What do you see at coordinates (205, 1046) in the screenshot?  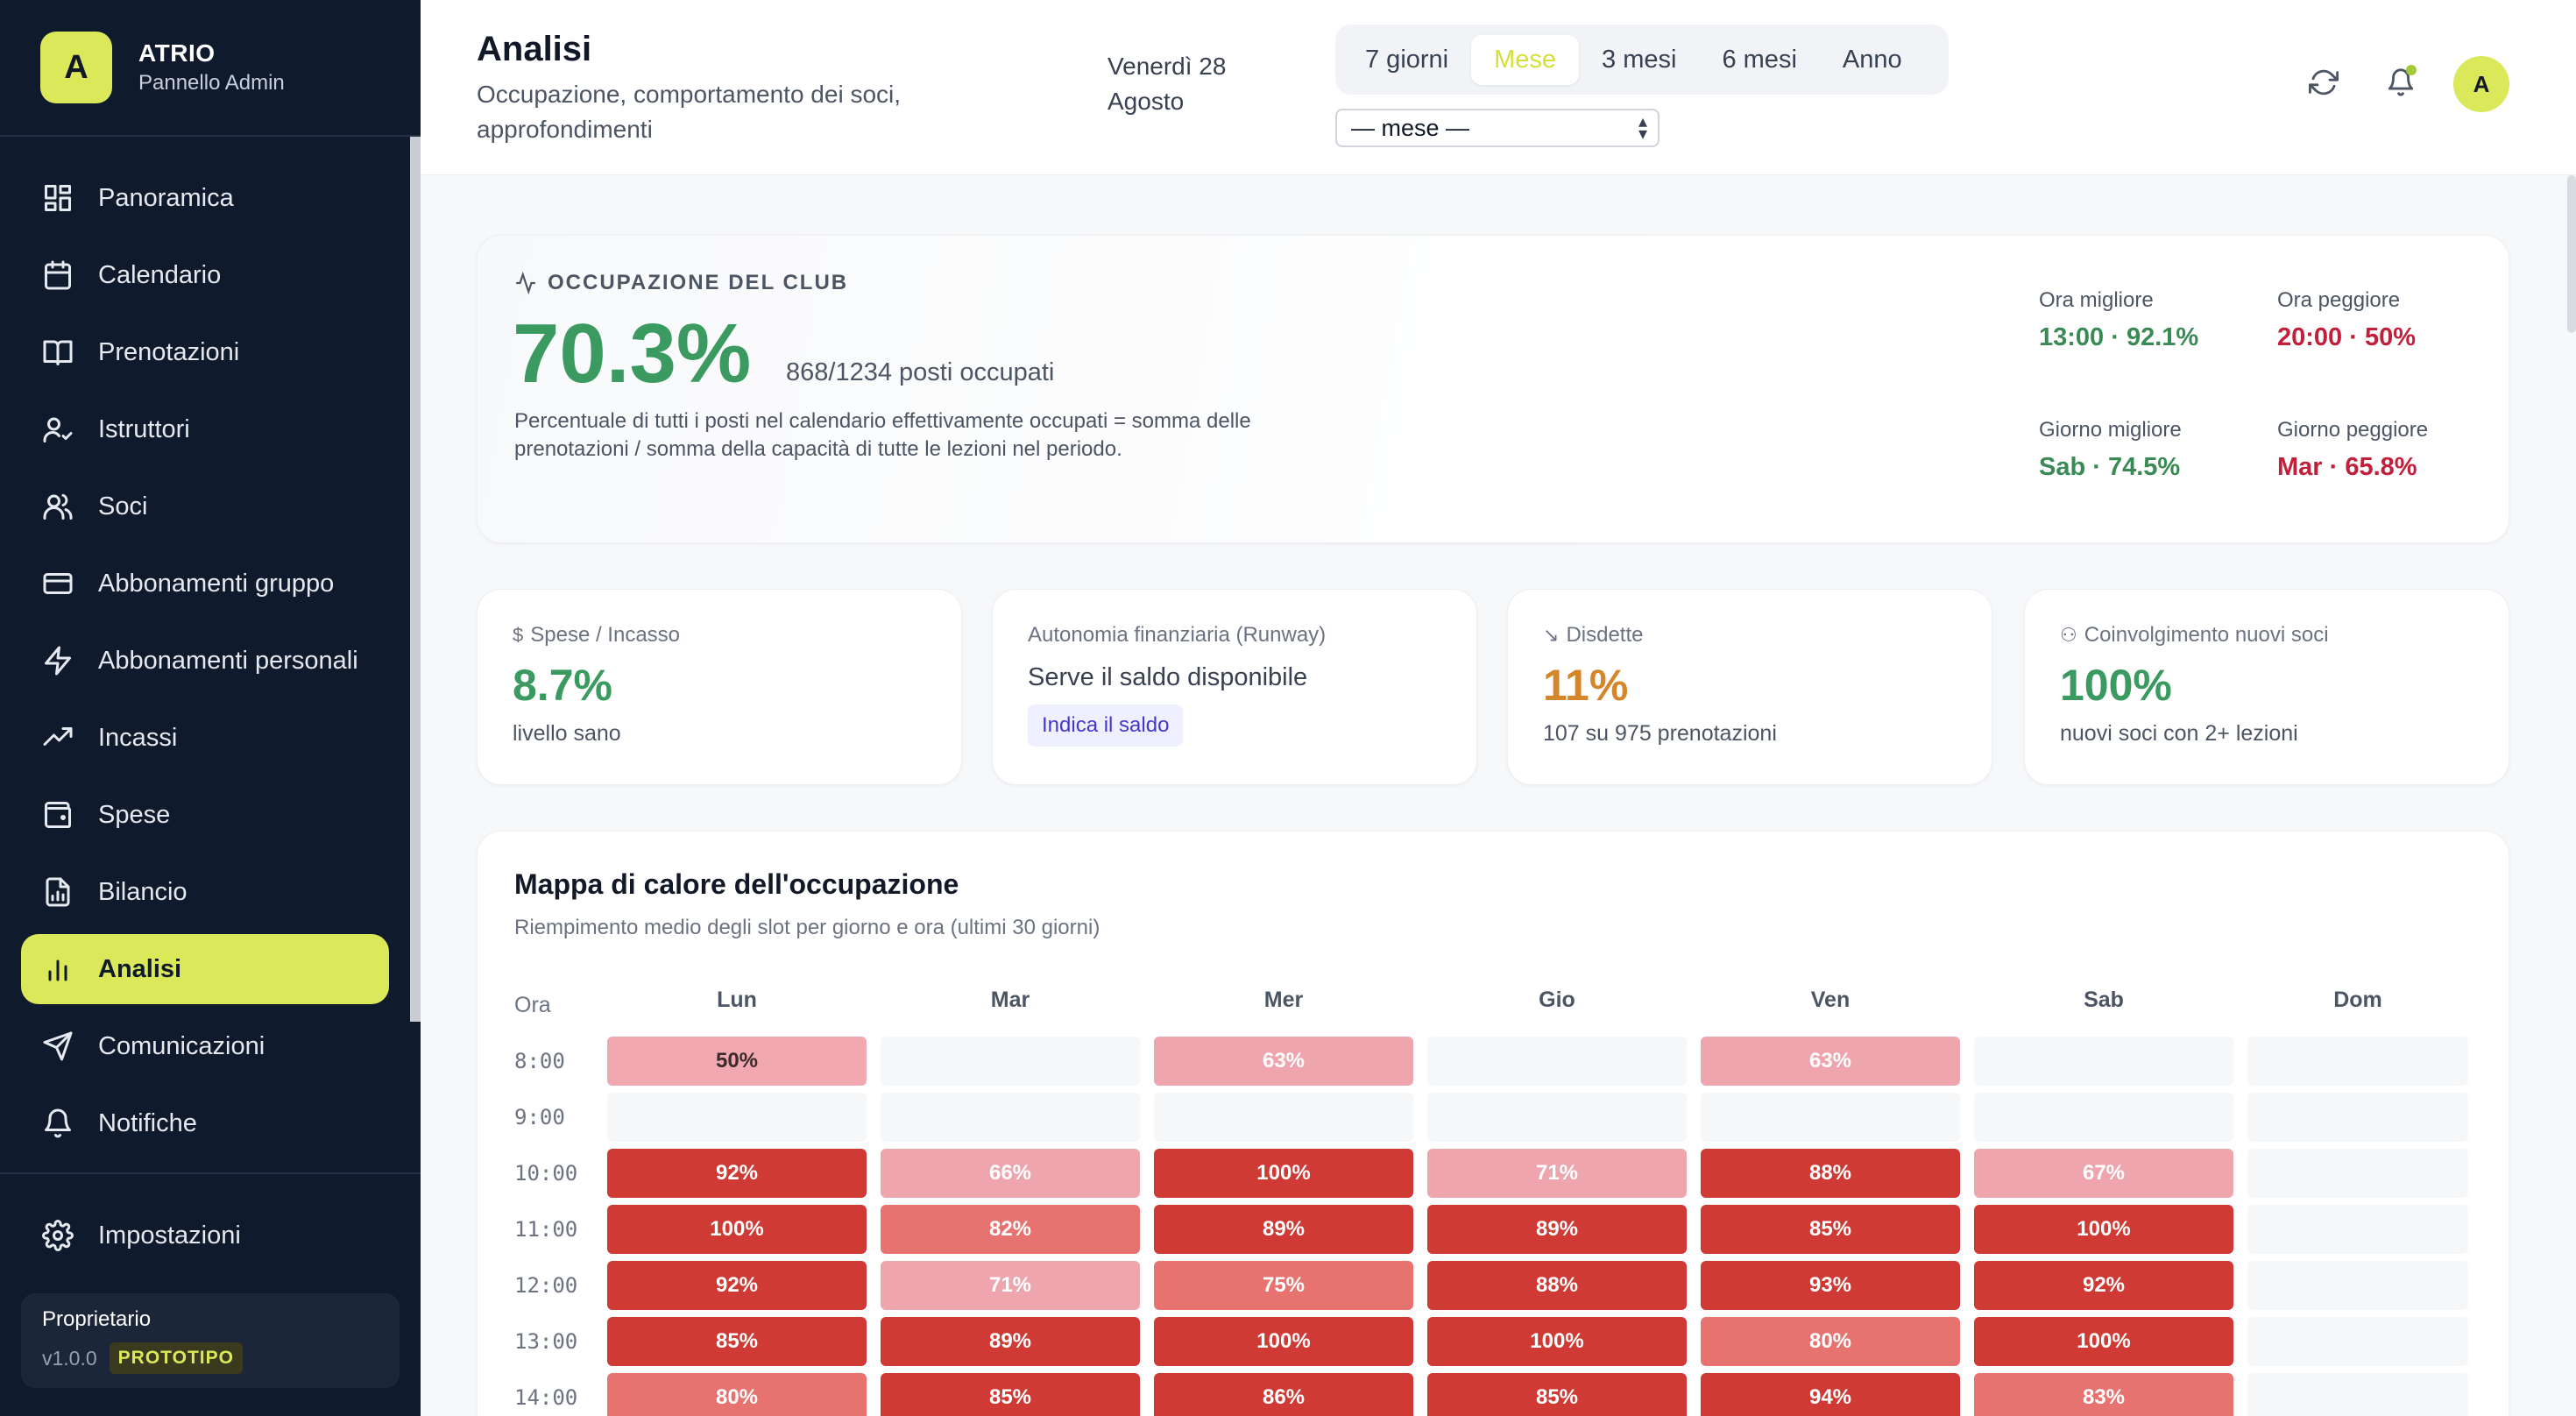 I see `sidebar-item-comunicazioni: Comunicazioni` at bounding box center [205, 1046].